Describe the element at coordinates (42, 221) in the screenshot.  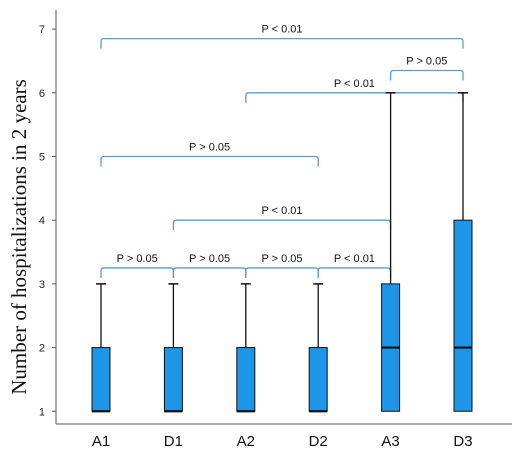
I see `y-tick-label: 4` at that location.